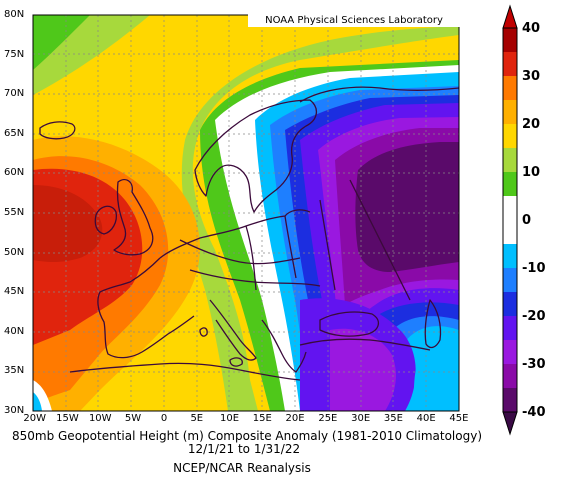  What do you see at coordinates (531, 28) in the screenshot?
I see `colorbar-tick-label: 40` at bounding box center [531, 28].